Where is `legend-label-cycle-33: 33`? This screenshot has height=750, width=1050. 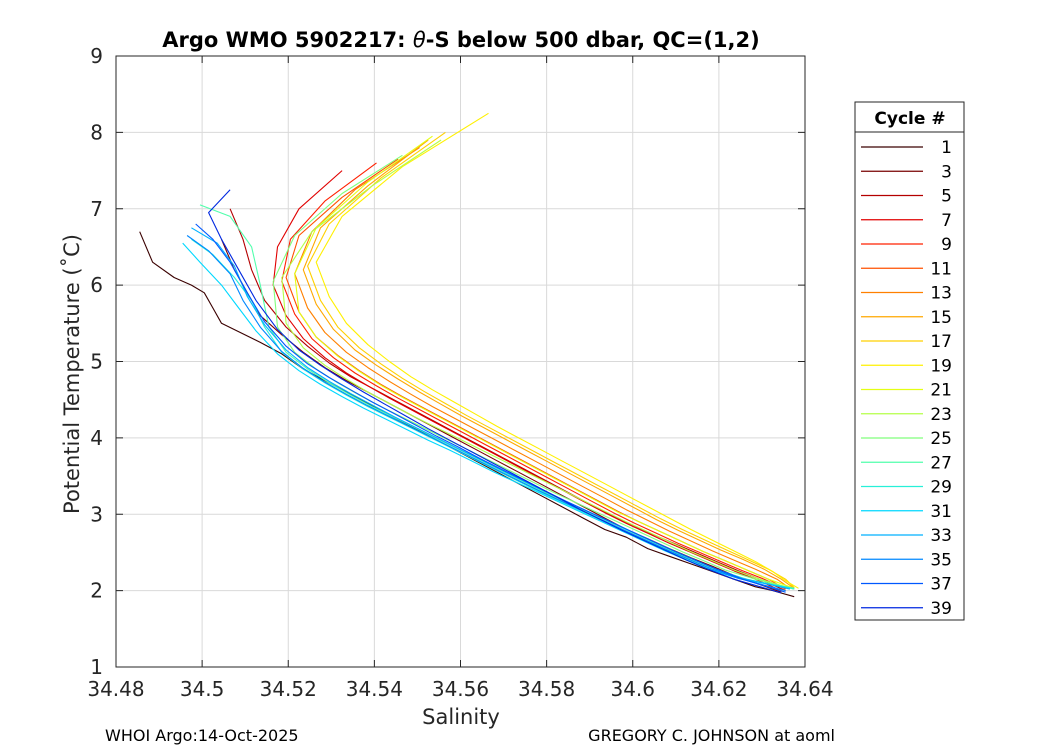 legend-label-cycle-33: 33 is located at coordinates (941, 536).